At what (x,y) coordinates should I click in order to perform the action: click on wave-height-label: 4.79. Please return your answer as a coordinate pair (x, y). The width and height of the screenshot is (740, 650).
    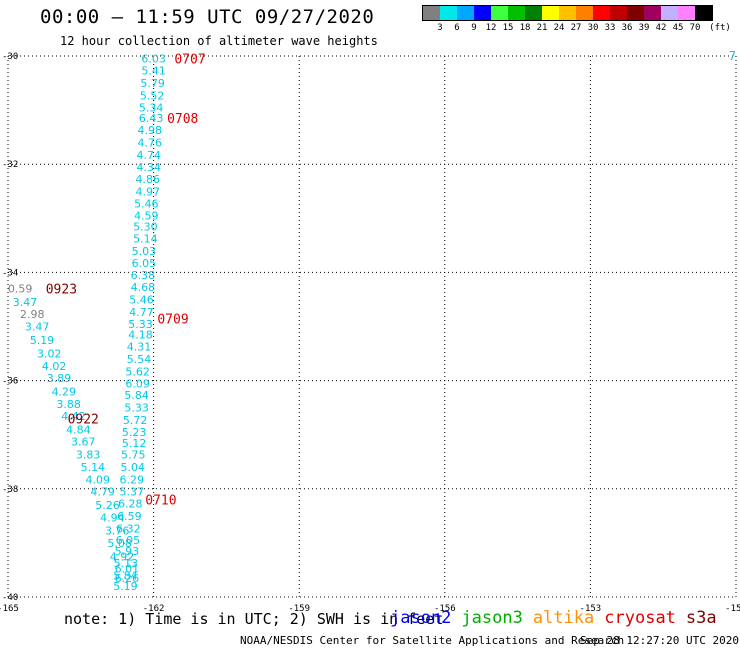
    Looking at the image, I should click on (102, 492).